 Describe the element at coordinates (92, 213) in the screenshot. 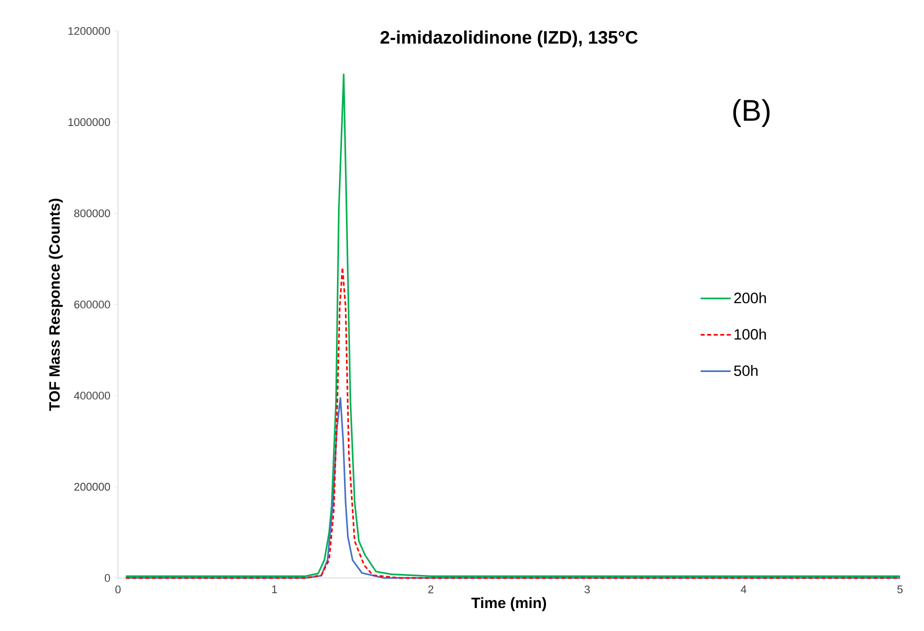

I see `y-tick-label: 800000` at that location.